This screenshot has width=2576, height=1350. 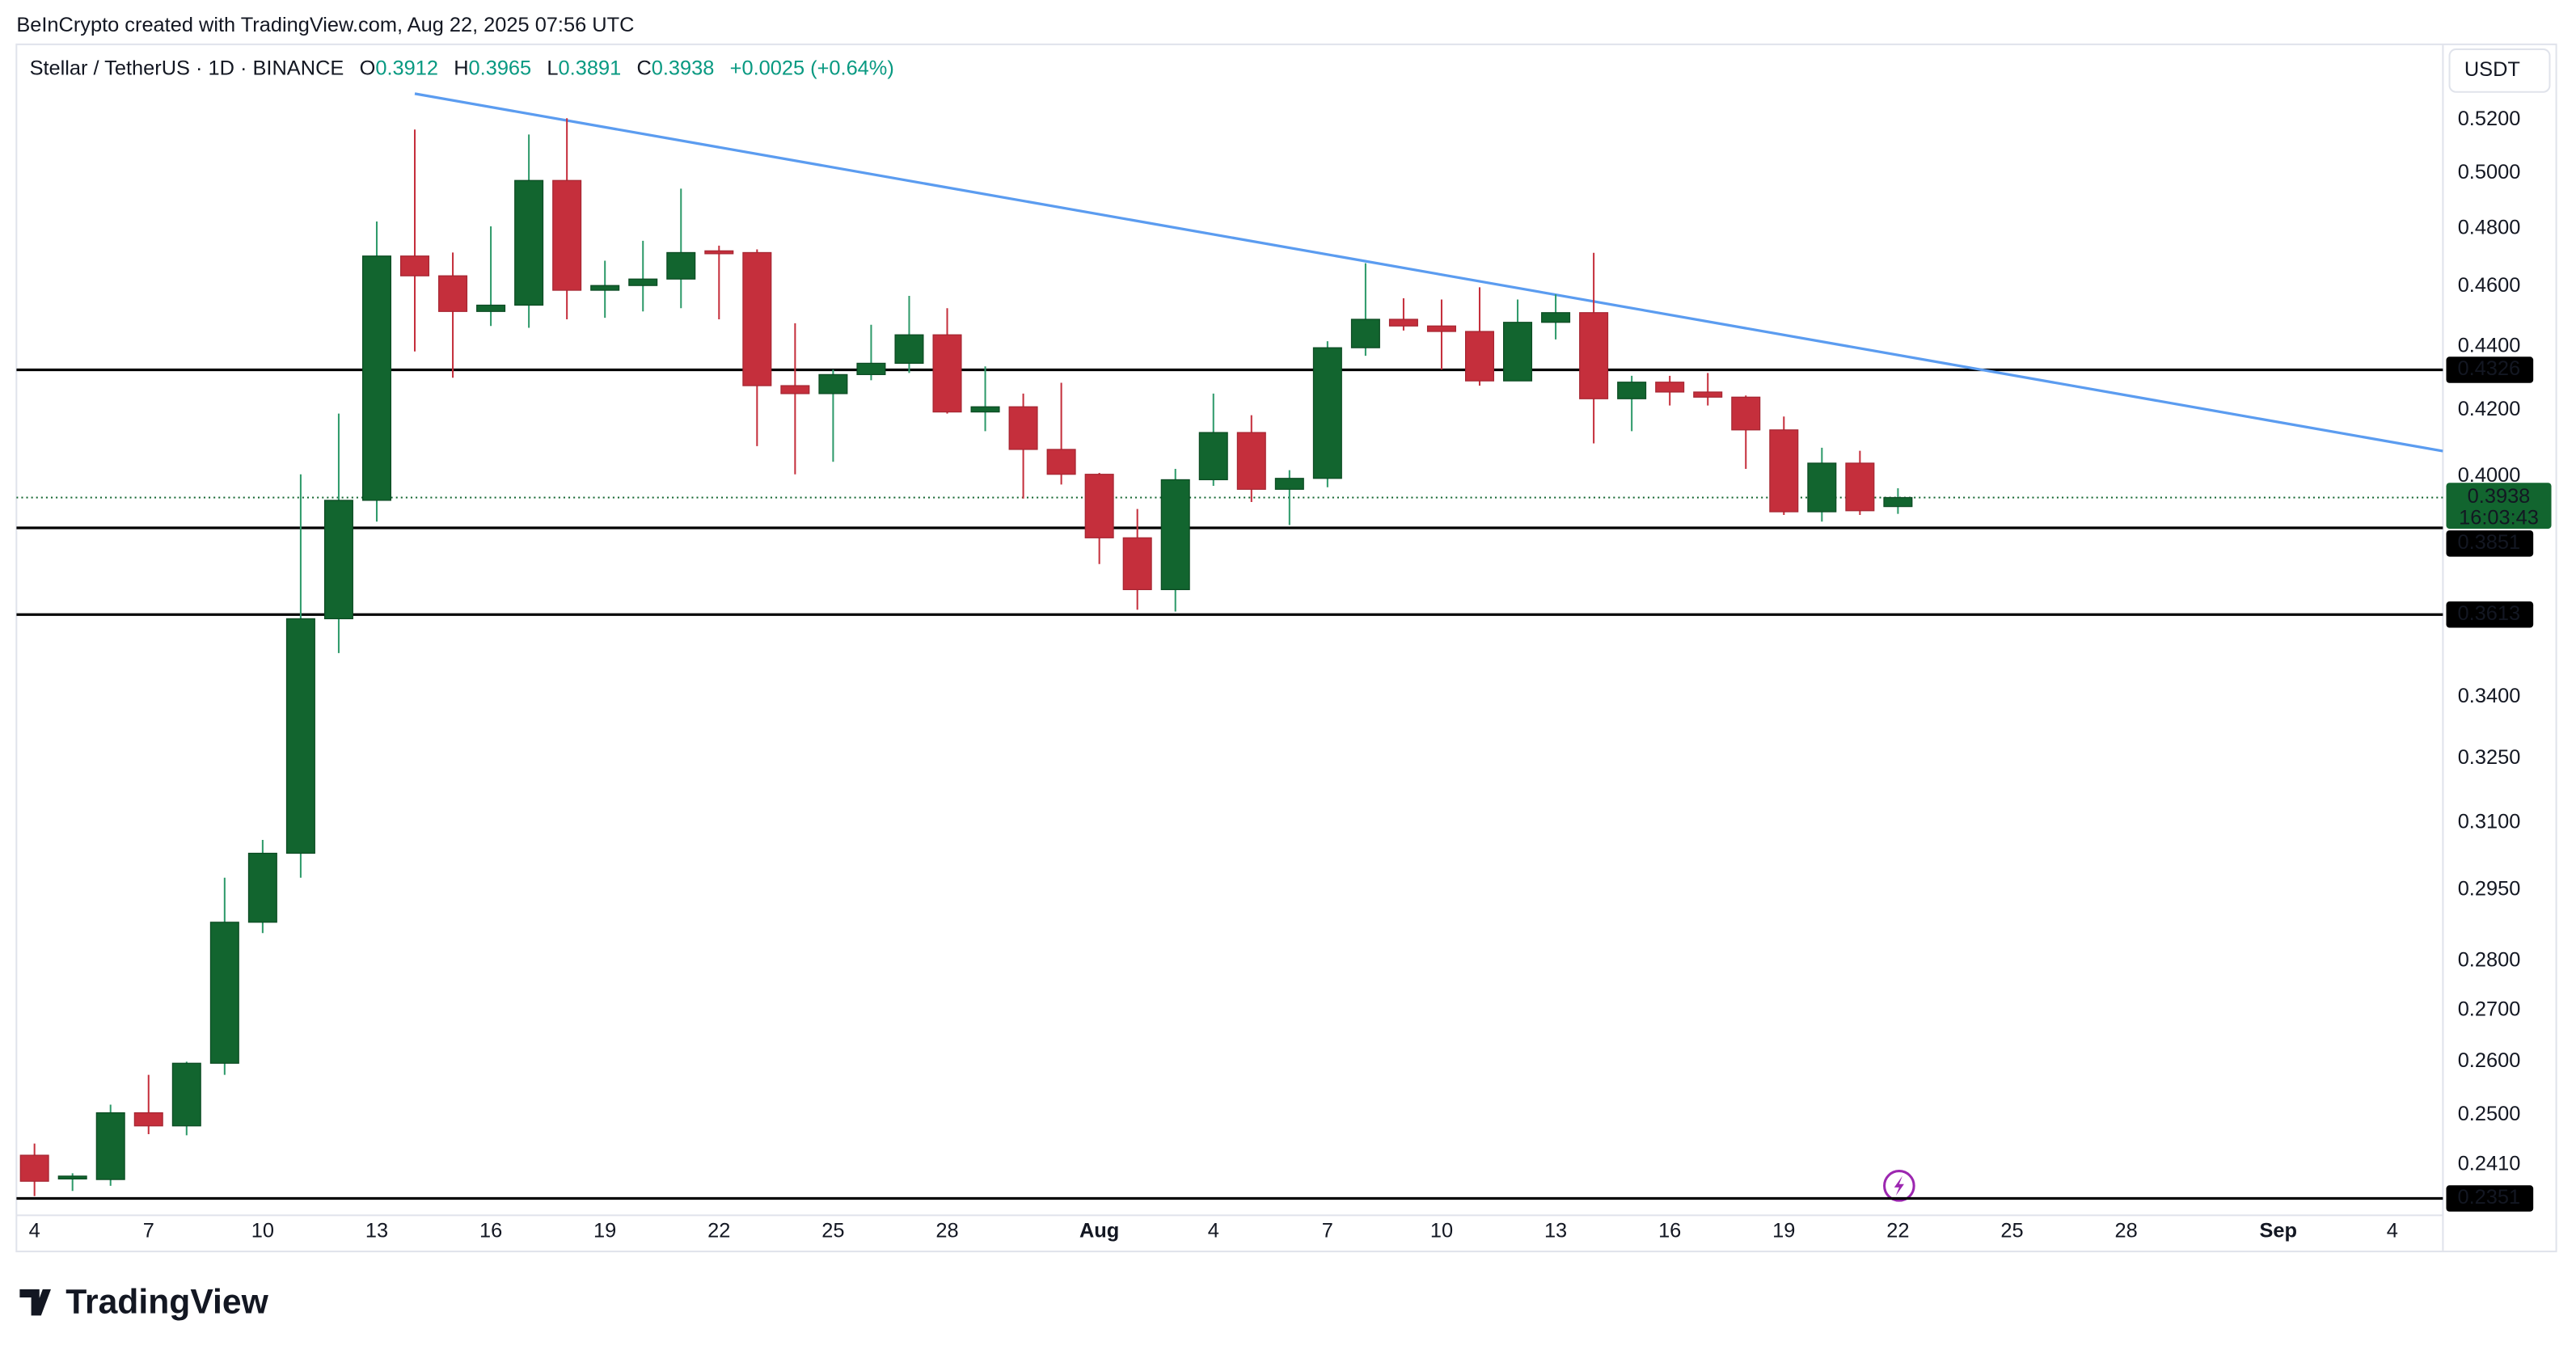 I want to click on y-tick-label: 0.5000, so click(x=2489, y=172).